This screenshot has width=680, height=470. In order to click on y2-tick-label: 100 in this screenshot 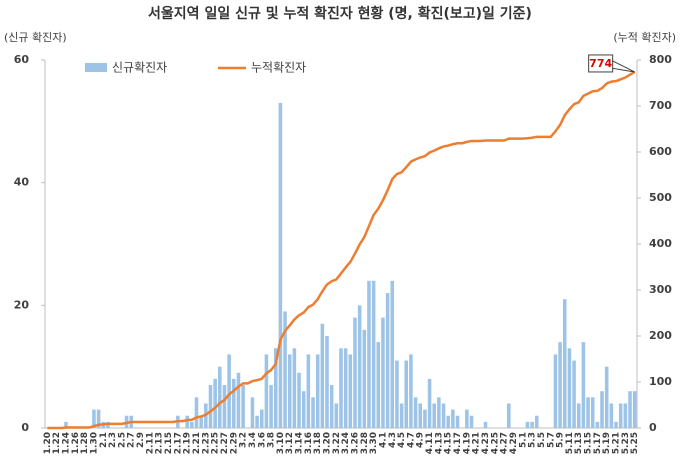, I will do `click(660, 381)`.